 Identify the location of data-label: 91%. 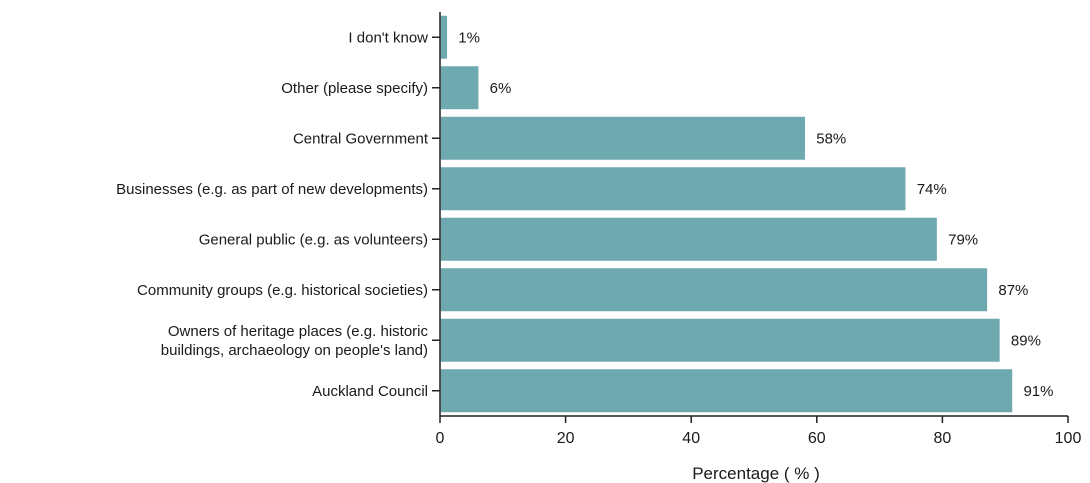
(1038, 391).